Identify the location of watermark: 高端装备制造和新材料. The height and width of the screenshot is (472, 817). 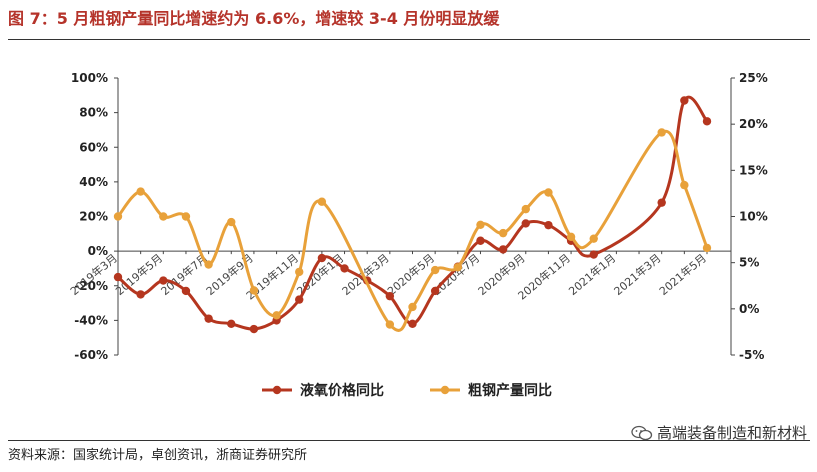
(719, 432).